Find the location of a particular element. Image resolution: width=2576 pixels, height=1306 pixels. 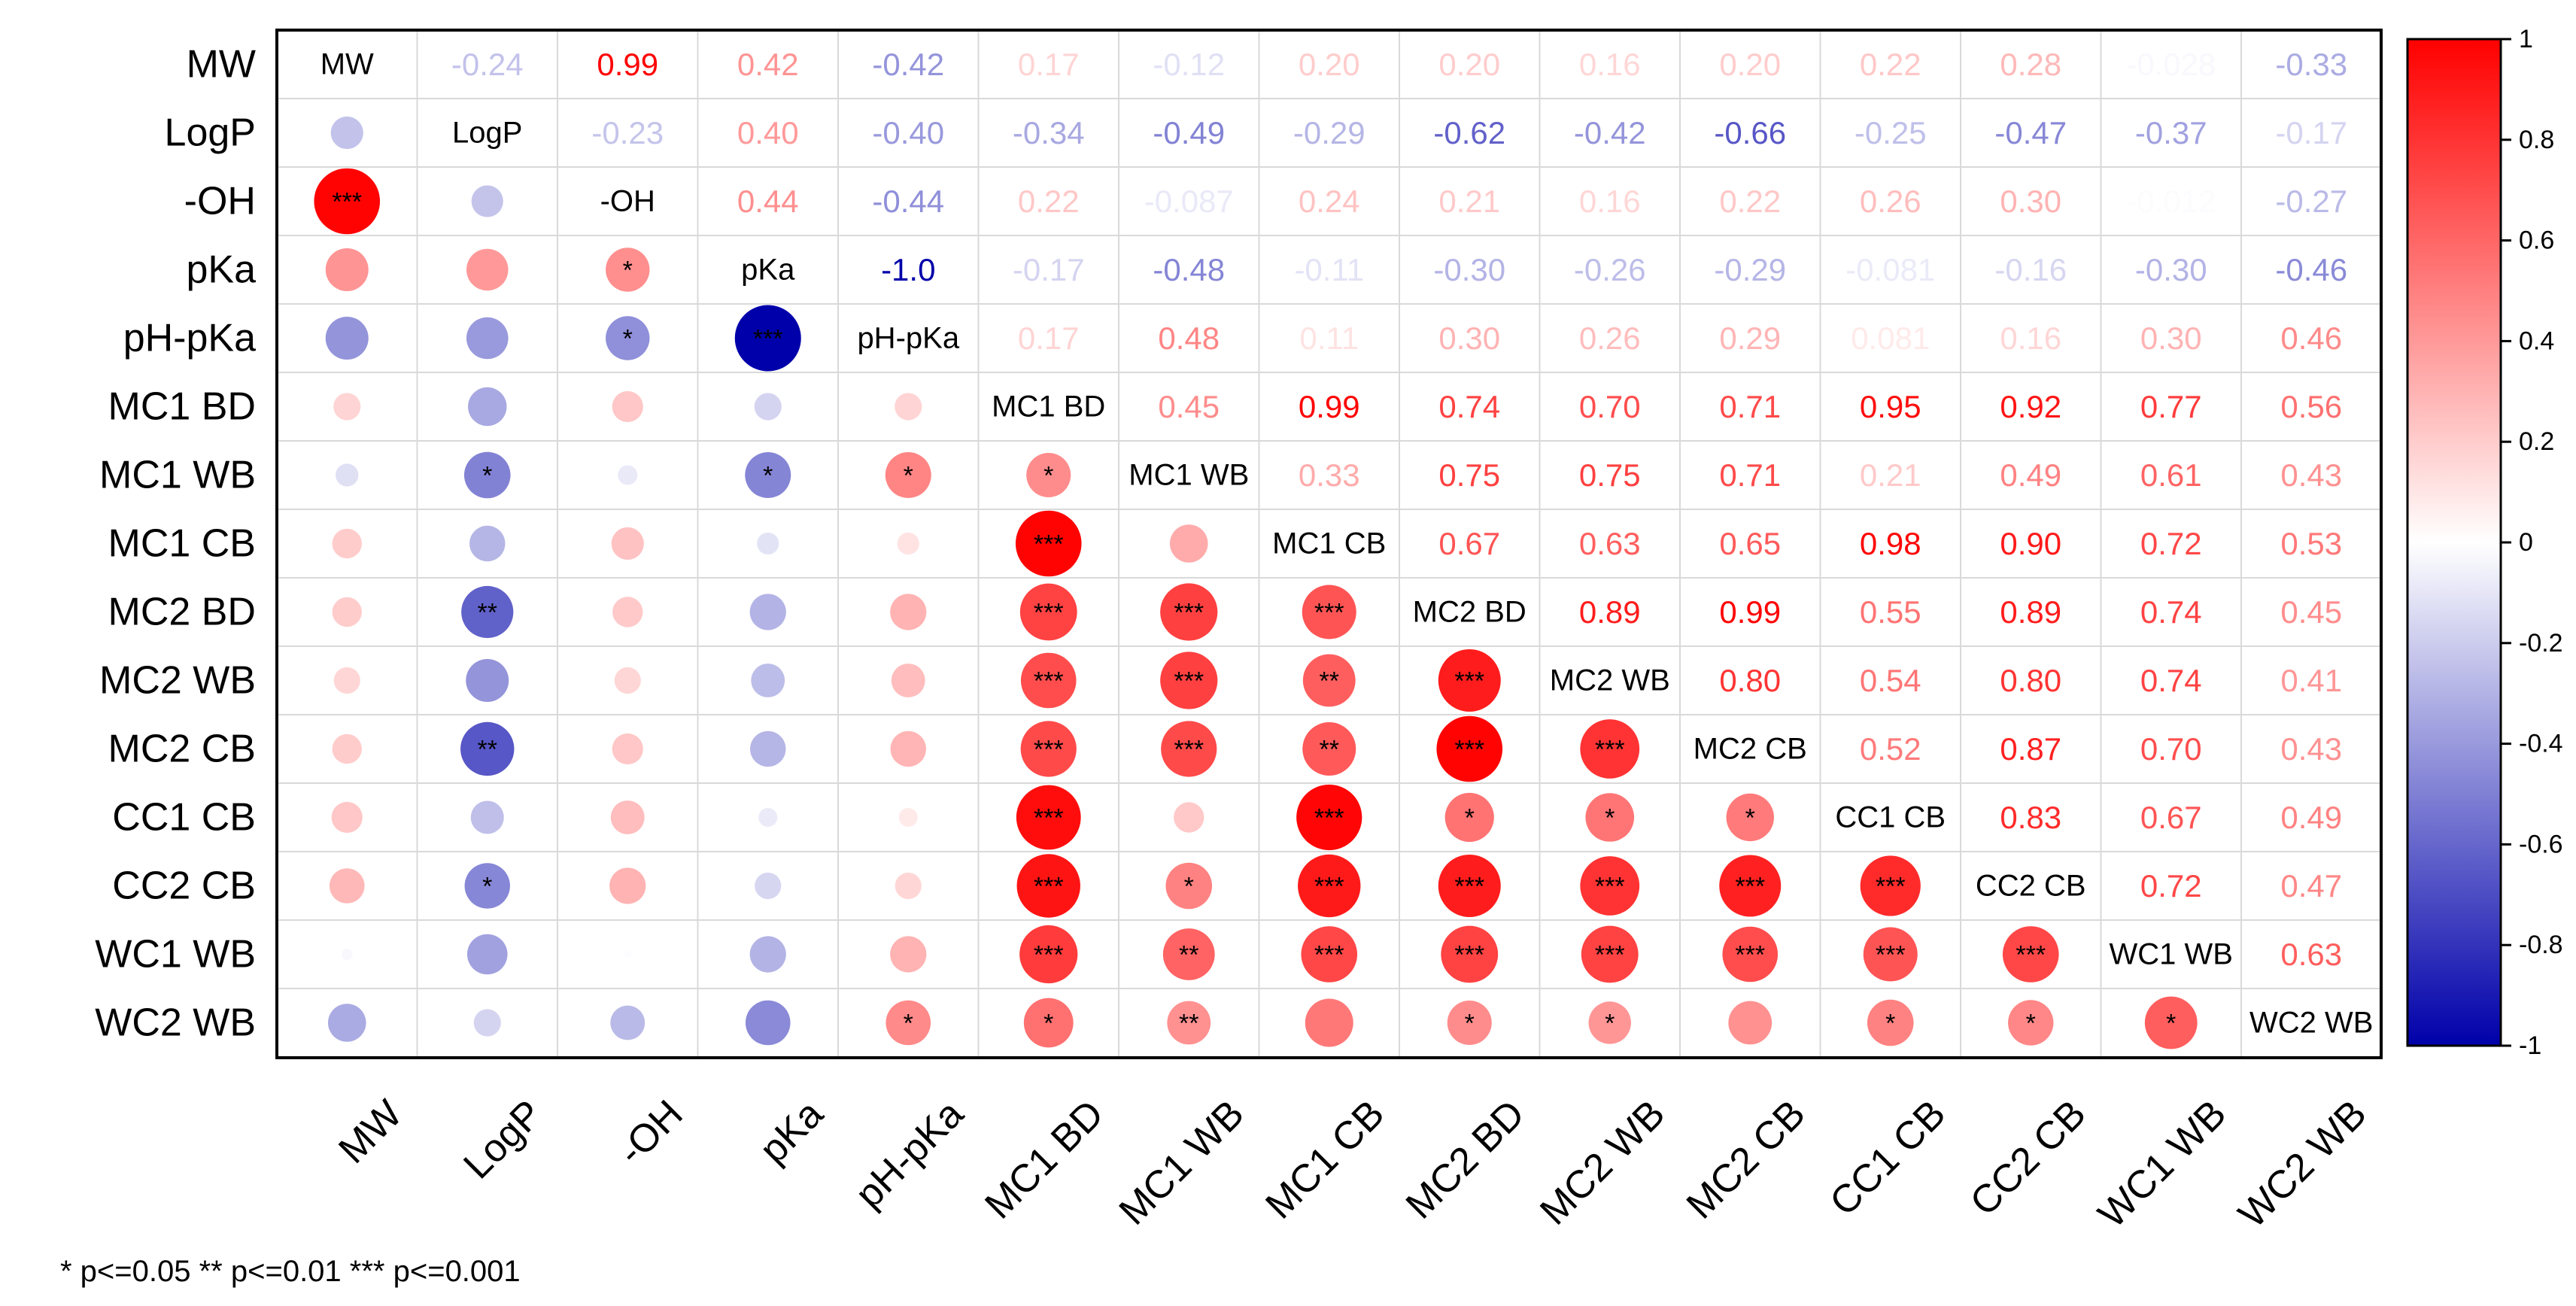

row-label: MC1 CB is located at coordinates (182, 544).